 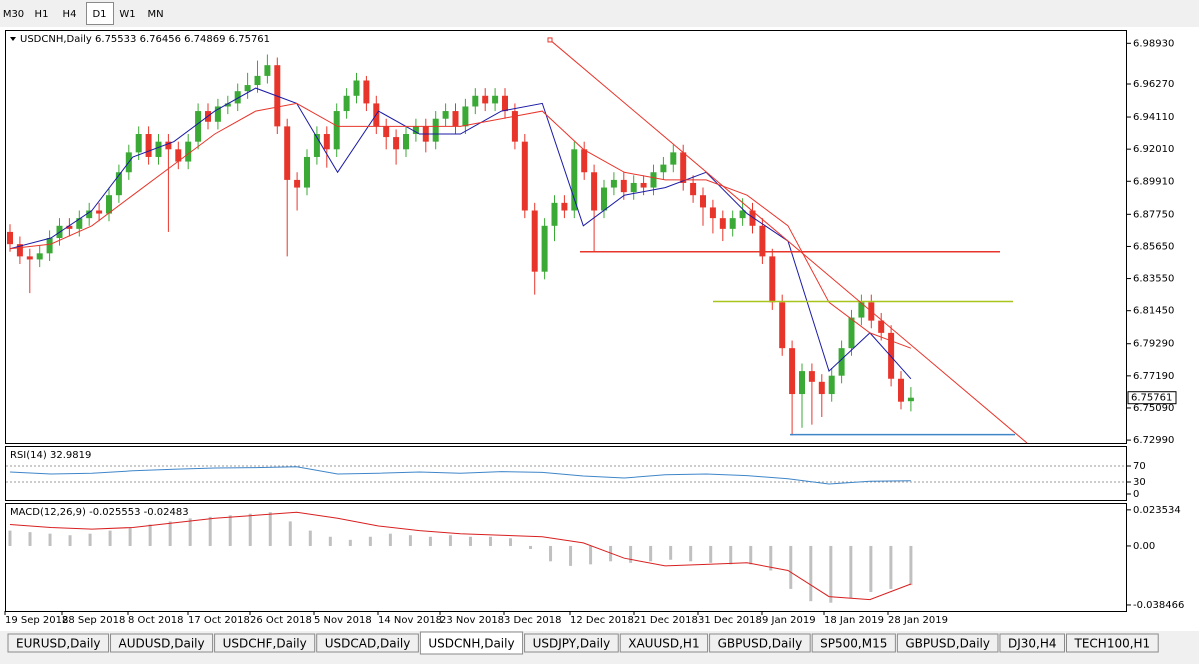 What do you see at coordinates (1144, 546) in the screenshot?
I see `macd-tick-label: 0.00` at bounding box center [1144, 546].